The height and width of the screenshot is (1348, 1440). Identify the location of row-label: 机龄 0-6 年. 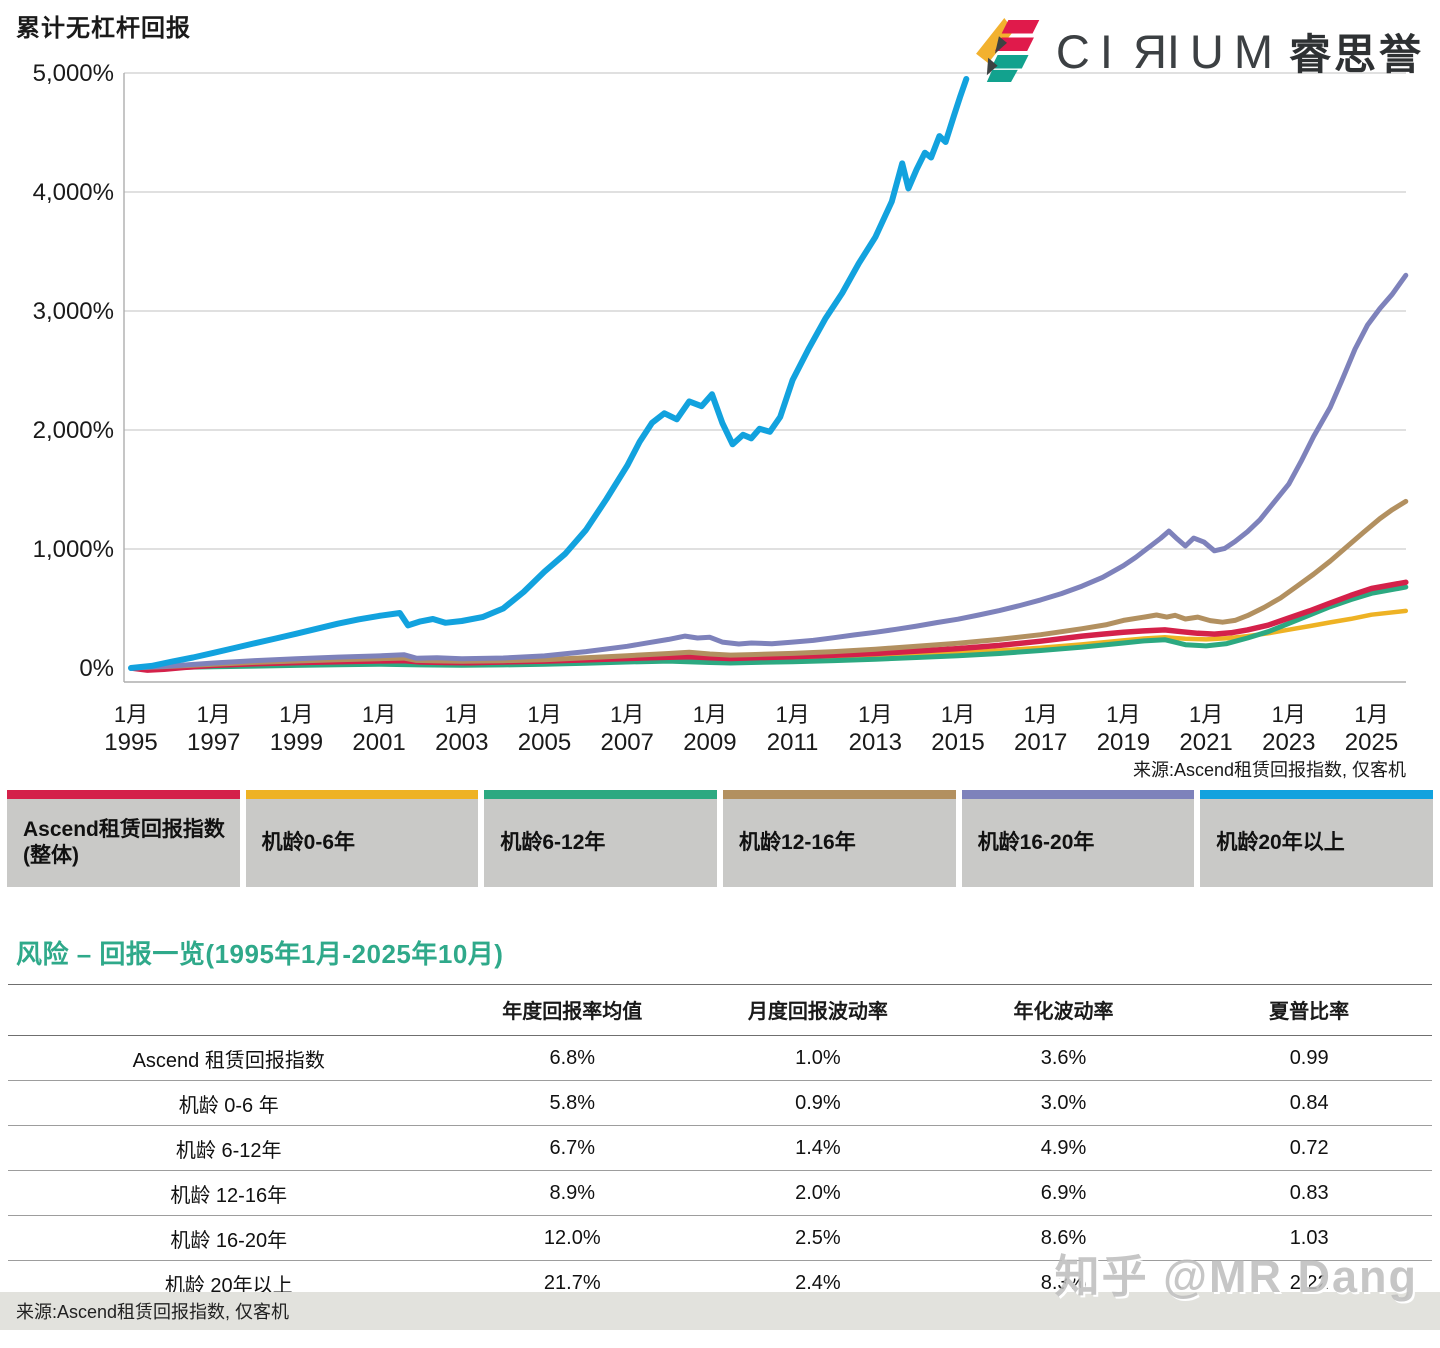
(229, 1103).